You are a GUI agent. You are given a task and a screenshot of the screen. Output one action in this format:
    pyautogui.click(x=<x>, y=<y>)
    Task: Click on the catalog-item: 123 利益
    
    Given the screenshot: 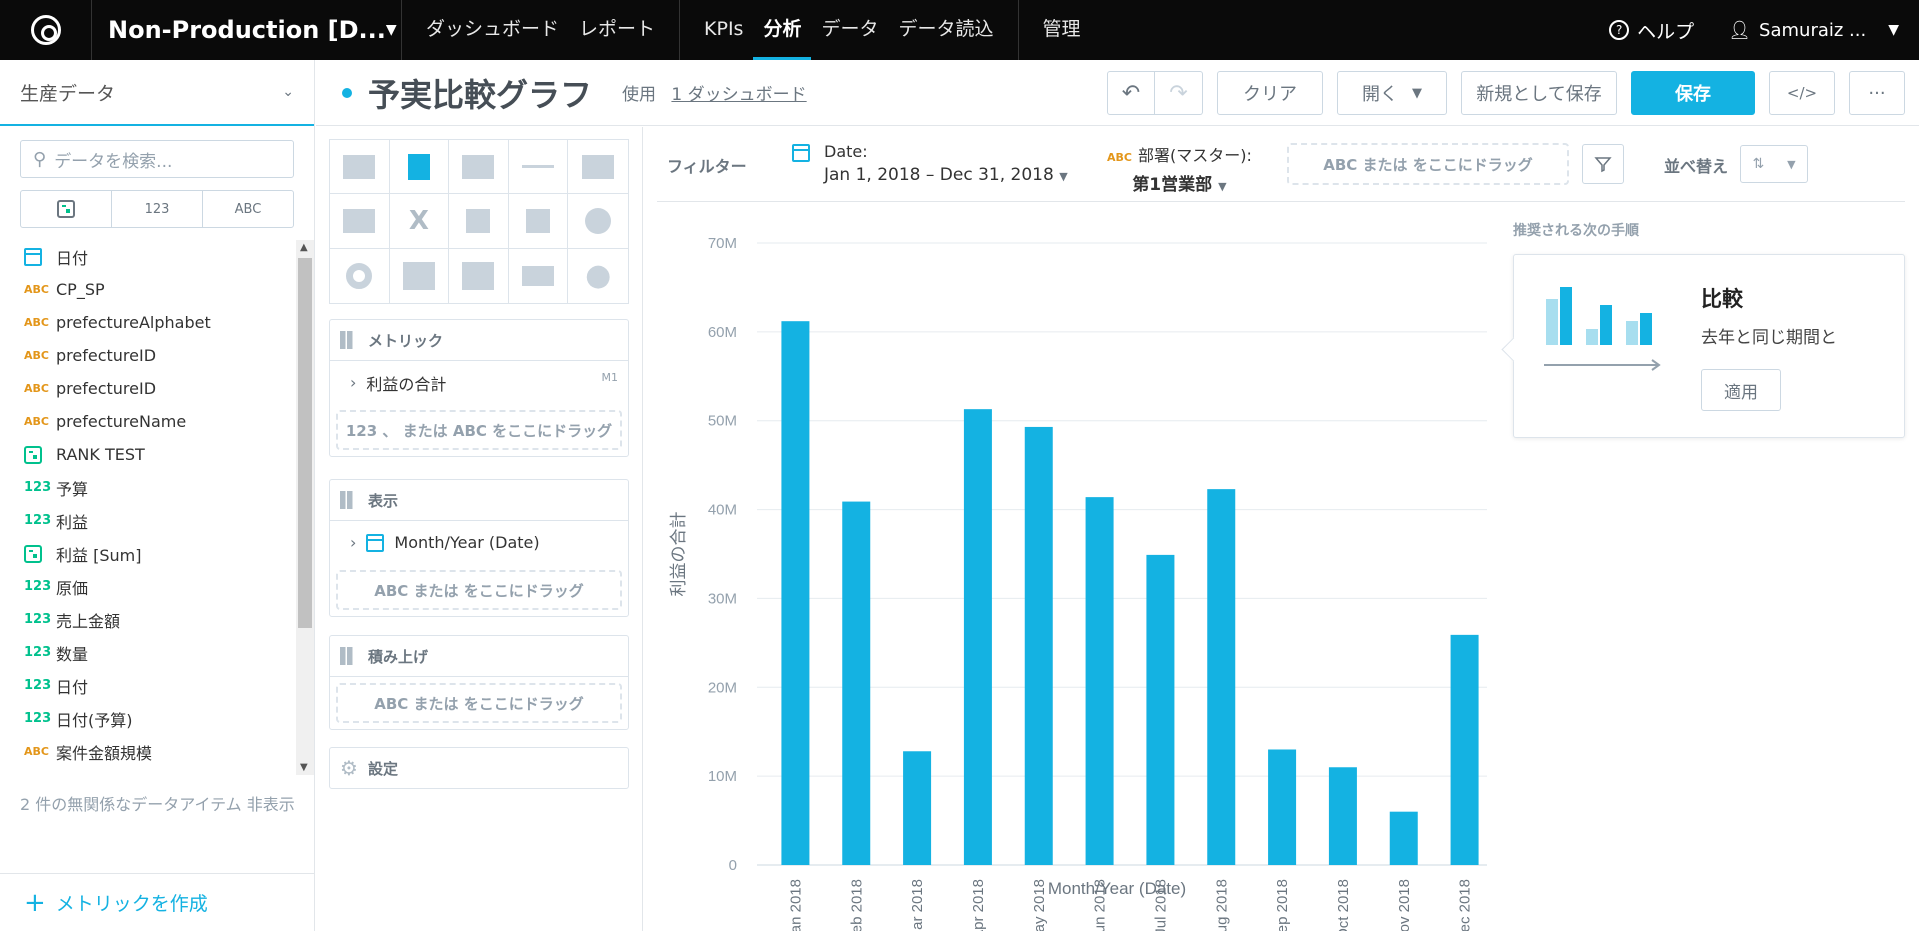 What is the action you would take?
    pyautogui.click(x=148, y=520)
    